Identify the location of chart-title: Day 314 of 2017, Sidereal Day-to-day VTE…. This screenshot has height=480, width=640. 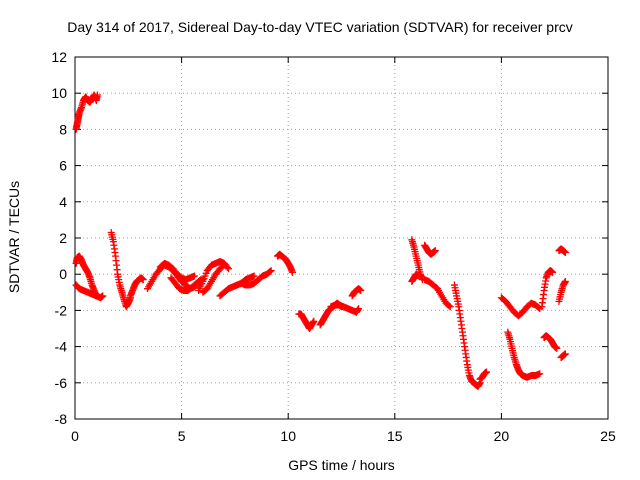
(320, 27).